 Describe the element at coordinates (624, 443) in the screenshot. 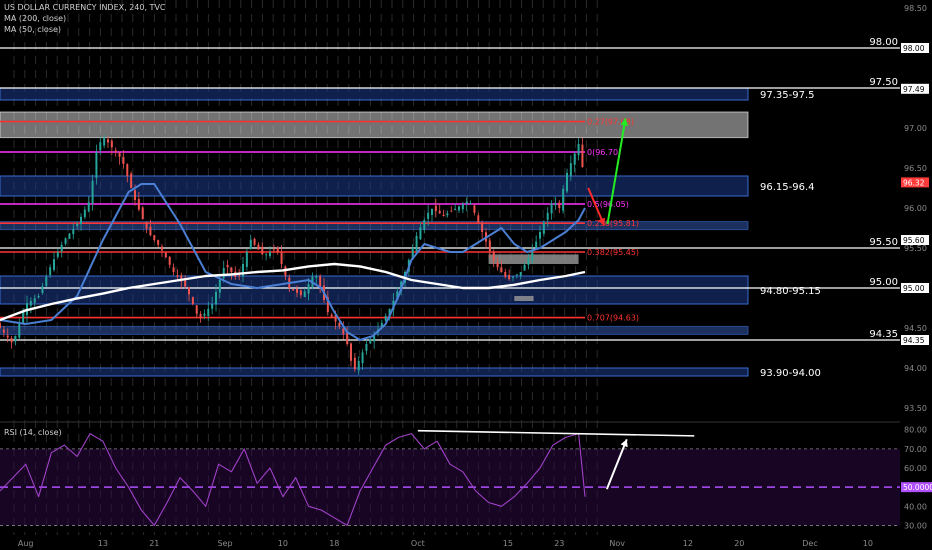

I see `rsi-arrow-head` at that location.